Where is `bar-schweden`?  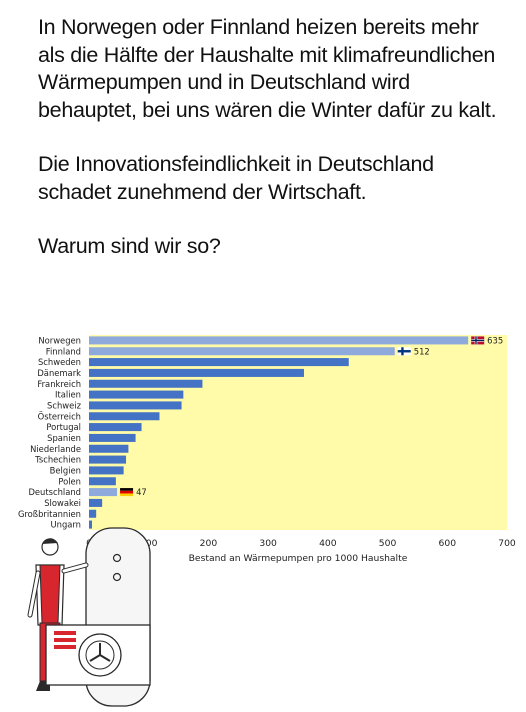 bar-schweden is located at coordinates (219, 362).